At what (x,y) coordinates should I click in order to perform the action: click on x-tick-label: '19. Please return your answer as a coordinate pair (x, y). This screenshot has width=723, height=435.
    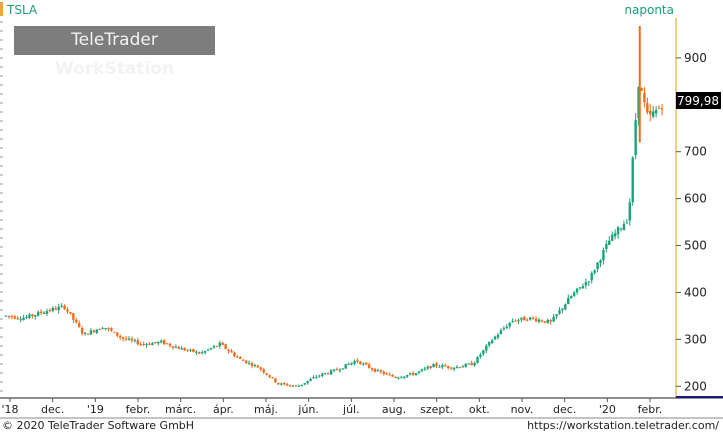
    Looking at the image, I should click on (95, 409).